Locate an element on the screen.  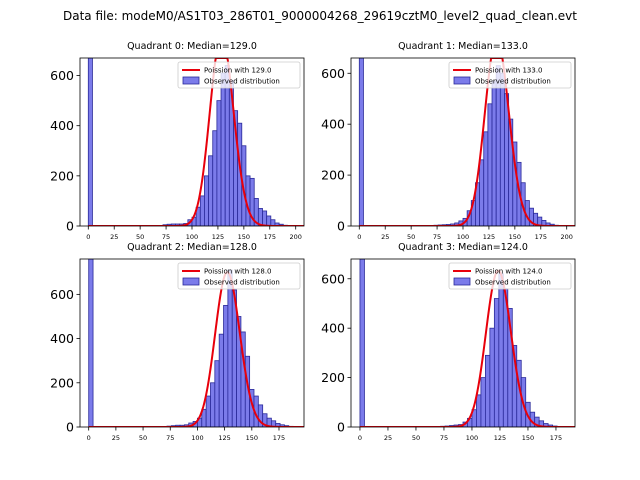
axes-frame is located at coordinates (463, 343).